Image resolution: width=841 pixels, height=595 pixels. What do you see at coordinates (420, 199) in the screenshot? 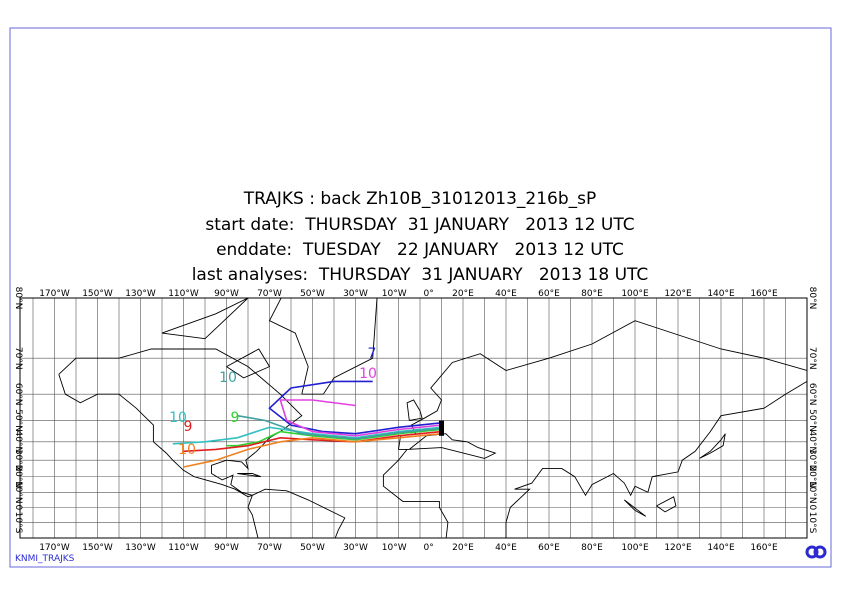
I see `title: TRAJKS : back Zh10B_31012013_216b_sP` at bounding box center [420, 199].